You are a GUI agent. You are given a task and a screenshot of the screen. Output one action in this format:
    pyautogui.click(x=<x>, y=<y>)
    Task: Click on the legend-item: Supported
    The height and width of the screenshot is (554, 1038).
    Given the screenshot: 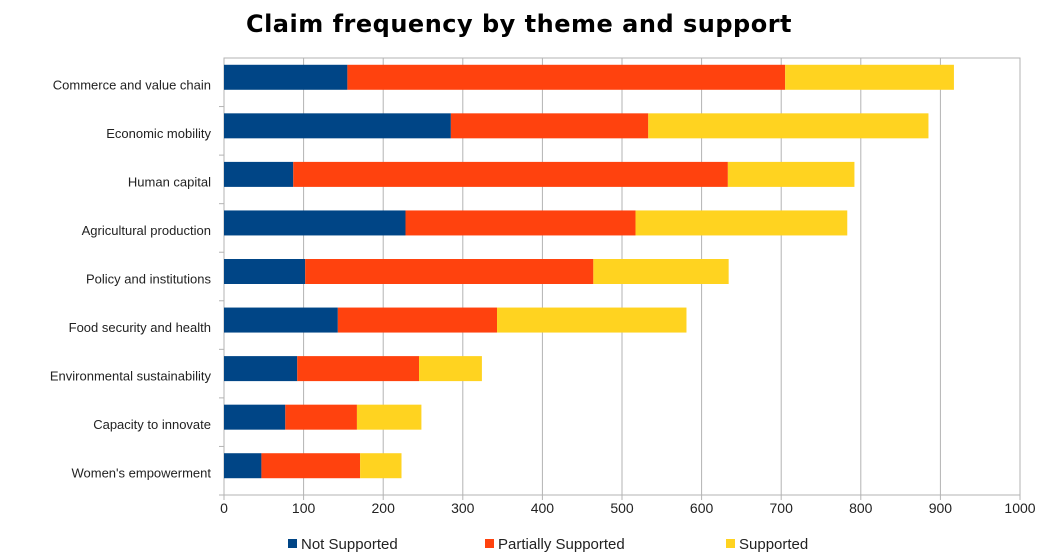 What is the action you would take?
    pyautogui.click(x=767, y=544)
    